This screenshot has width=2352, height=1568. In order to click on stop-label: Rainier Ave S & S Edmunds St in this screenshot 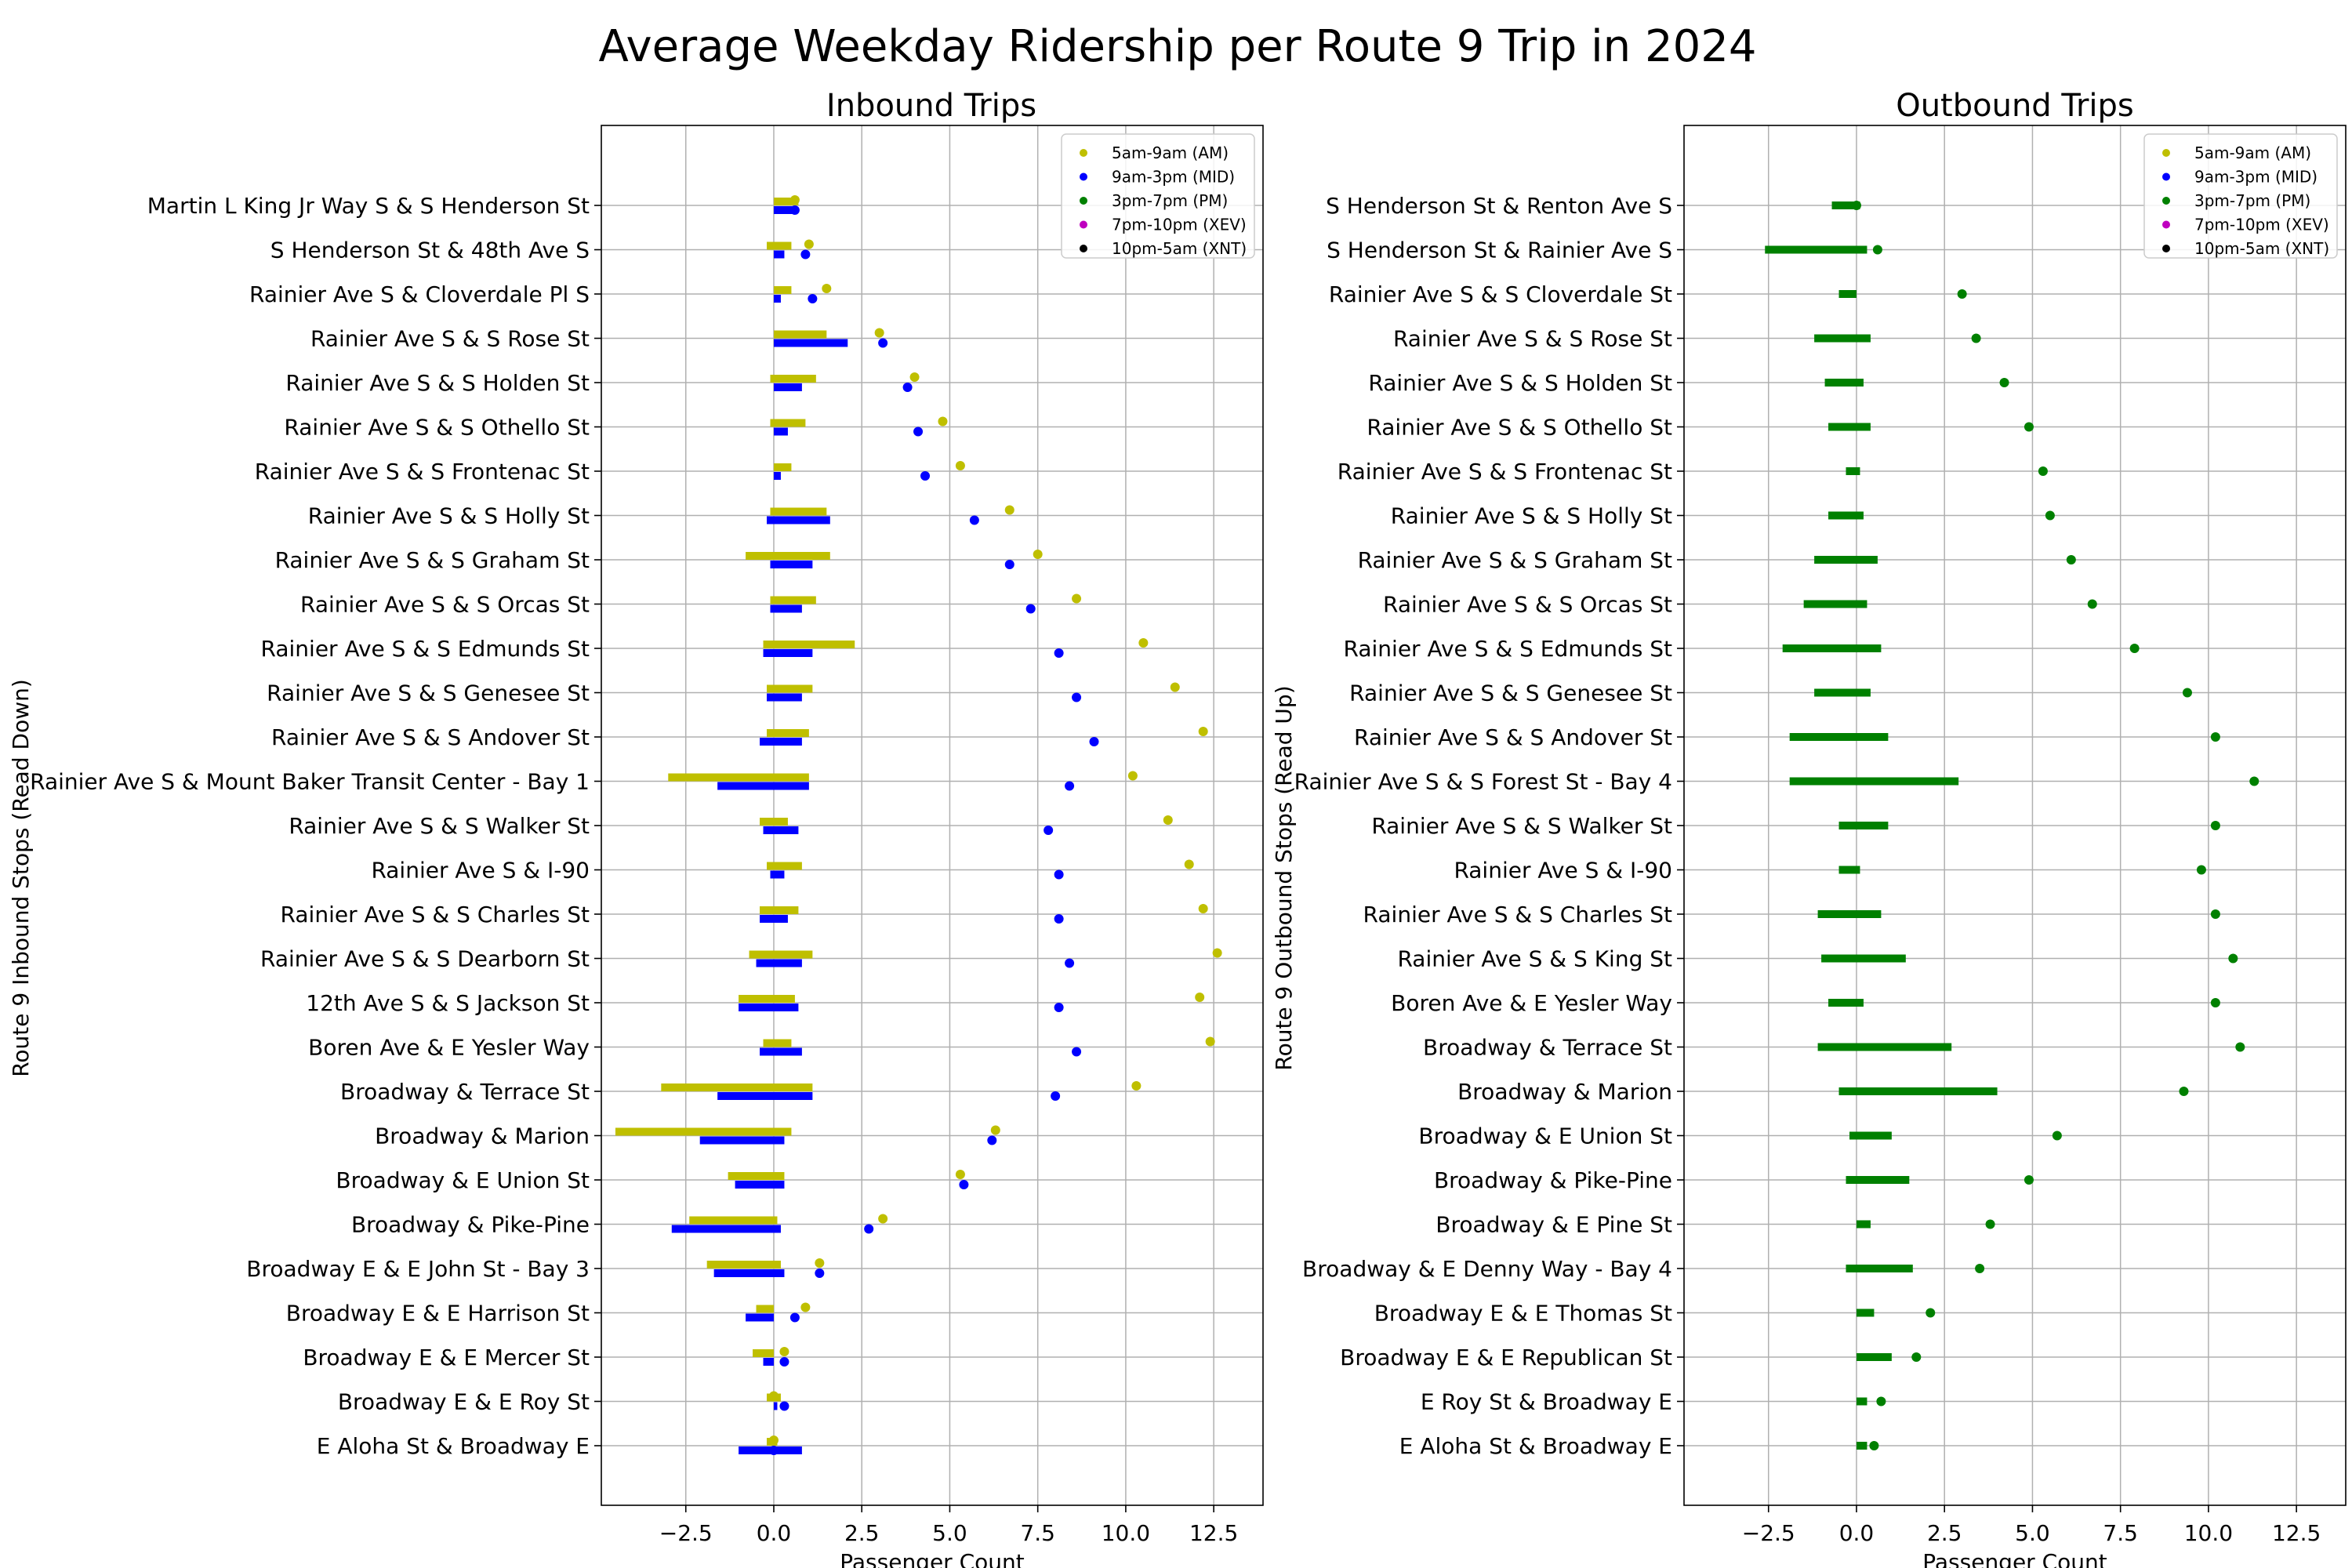, I will do `click(425, 649)`.